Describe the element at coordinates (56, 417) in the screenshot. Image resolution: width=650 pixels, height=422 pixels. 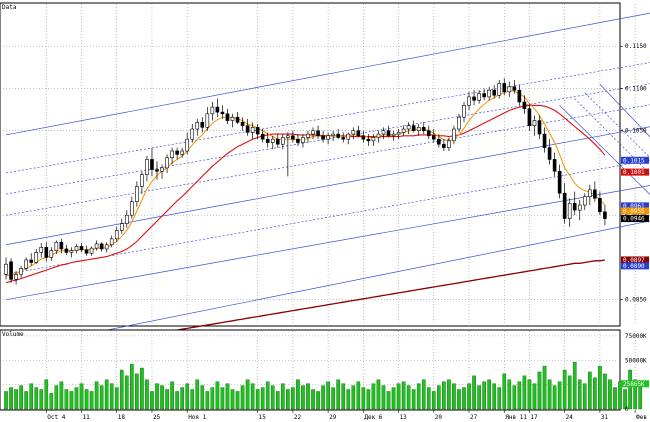
I see `time-tick-label: Oct 4` at that location.